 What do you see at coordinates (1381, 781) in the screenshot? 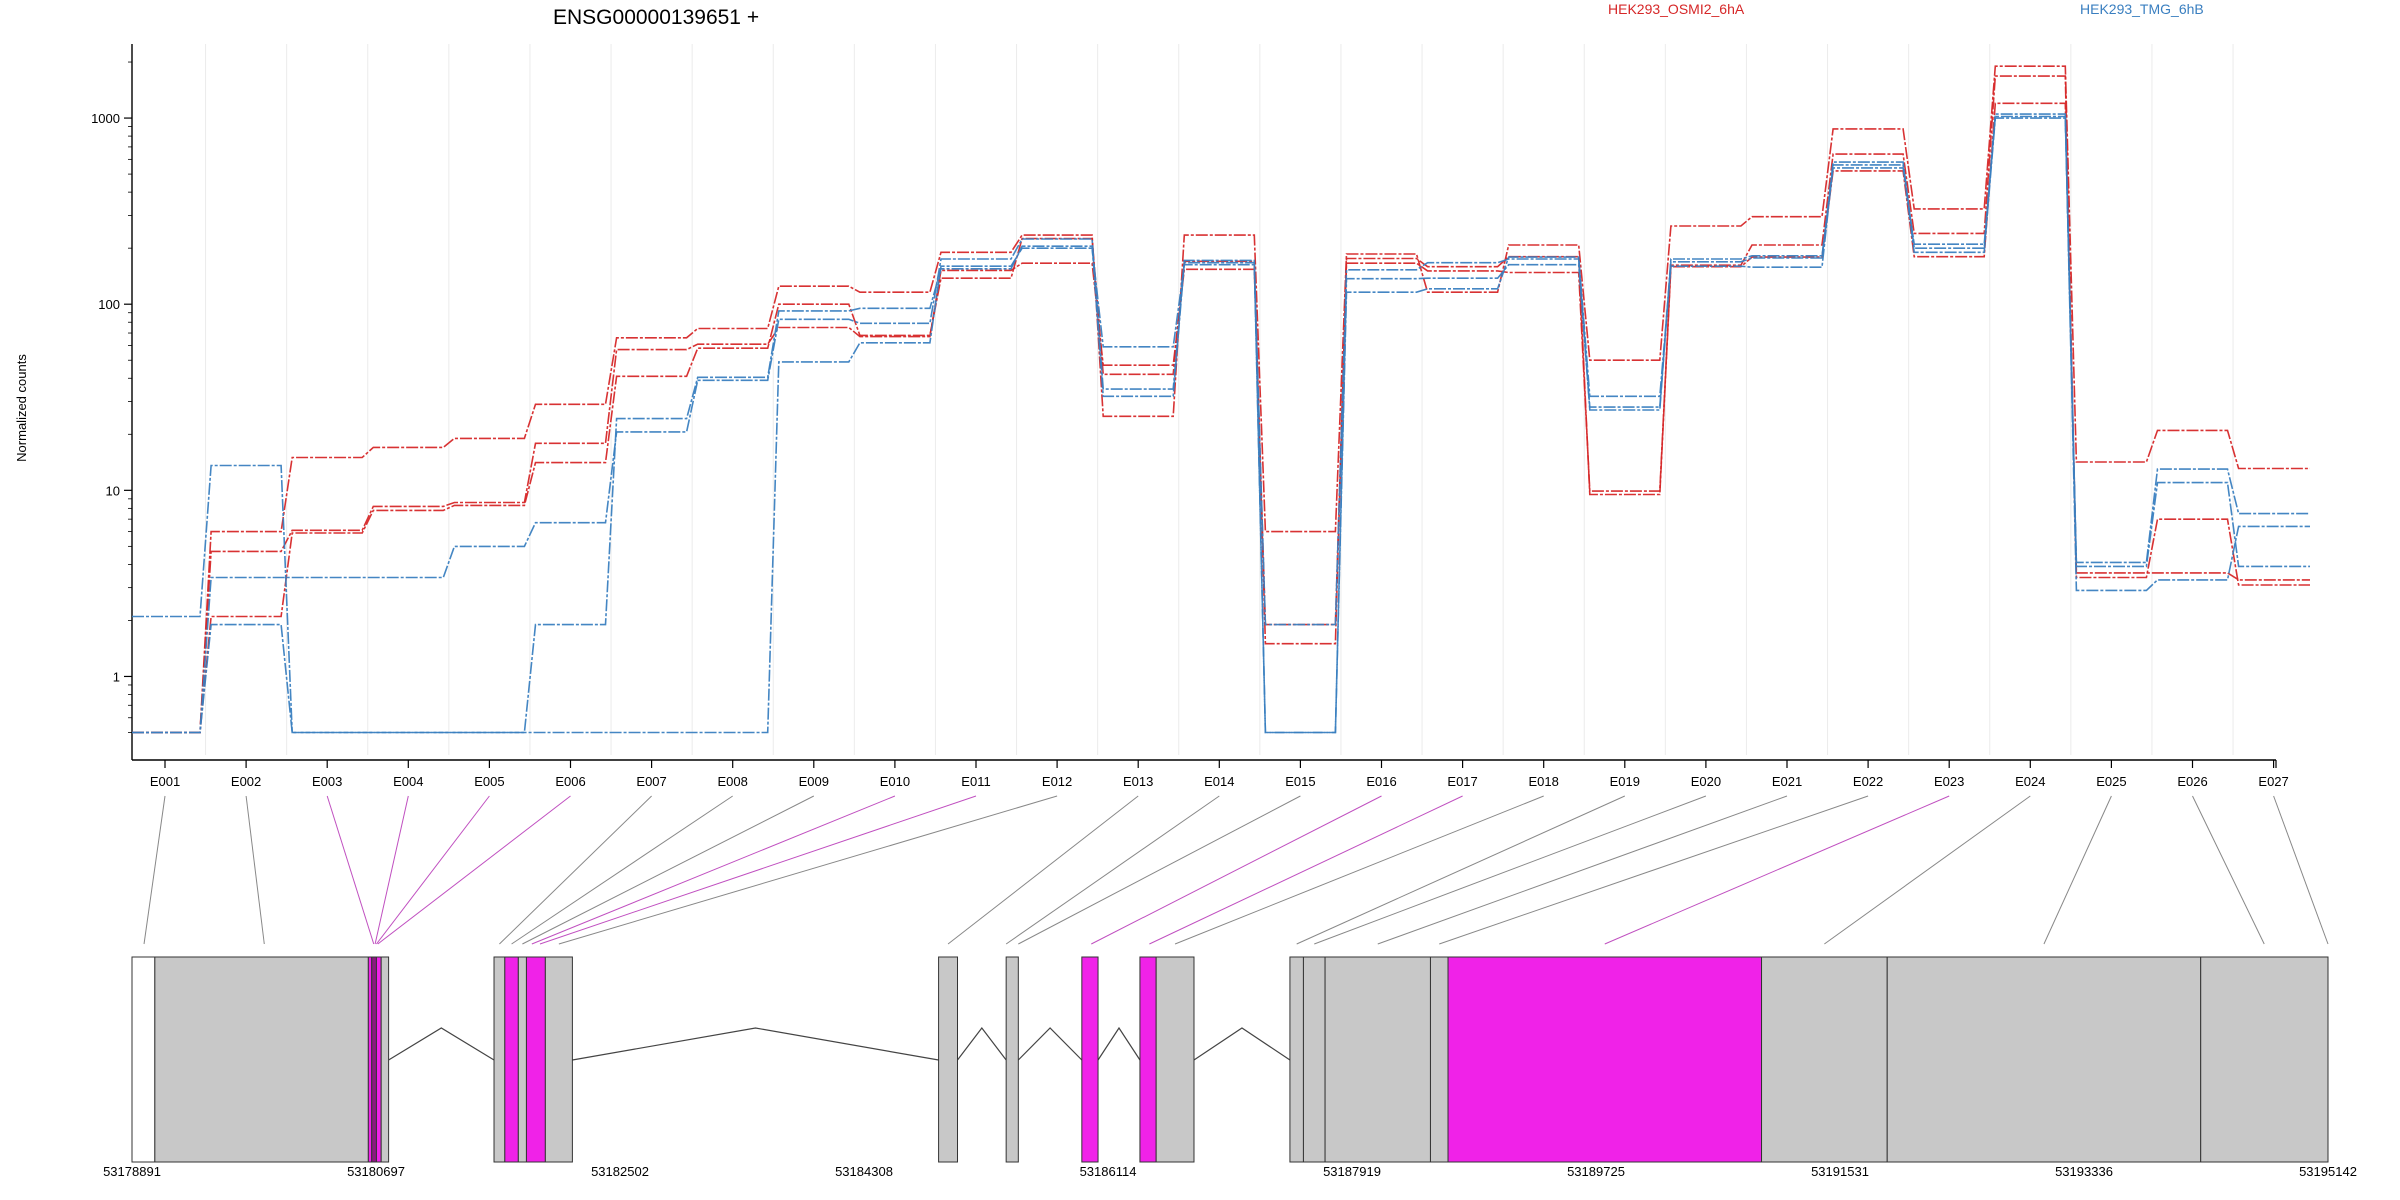
I see `x-tick-label: E016` at bounding box center [1381, 781].